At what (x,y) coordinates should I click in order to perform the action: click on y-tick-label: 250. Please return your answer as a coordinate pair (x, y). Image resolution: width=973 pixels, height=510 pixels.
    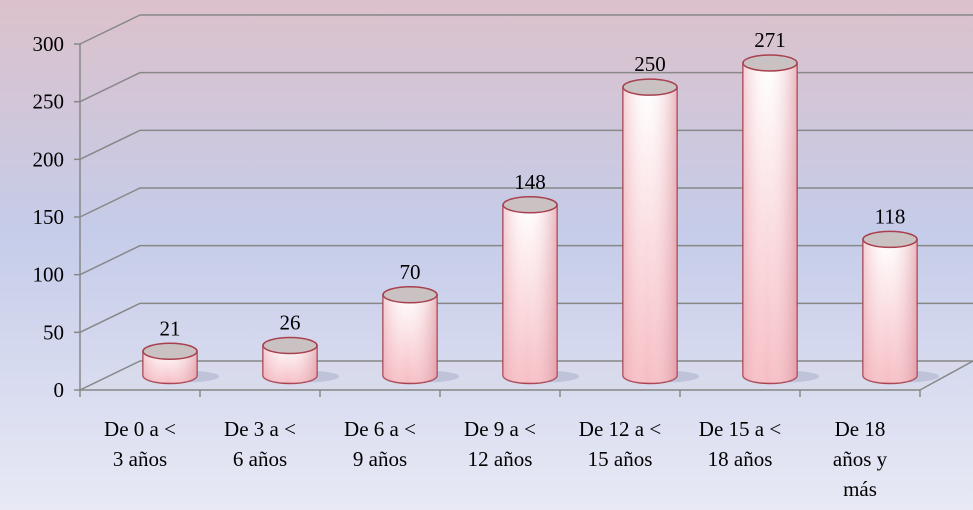
    Looking at the image, I should click on (49, 102).